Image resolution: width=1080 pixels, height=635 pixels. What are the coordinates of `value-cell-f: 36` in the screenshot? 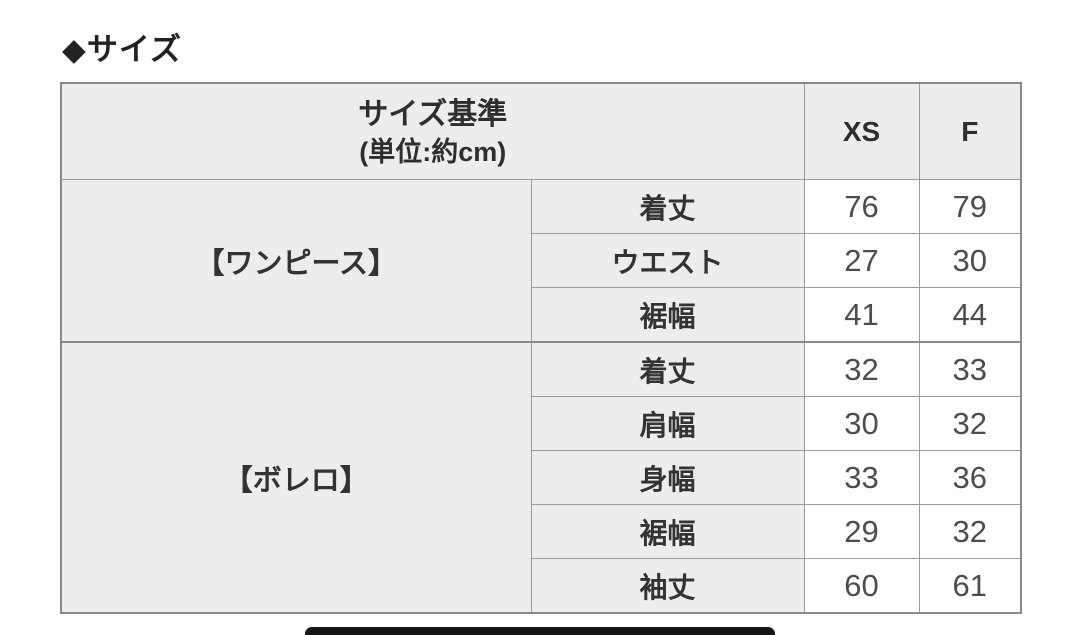 It's located at (970, 477).